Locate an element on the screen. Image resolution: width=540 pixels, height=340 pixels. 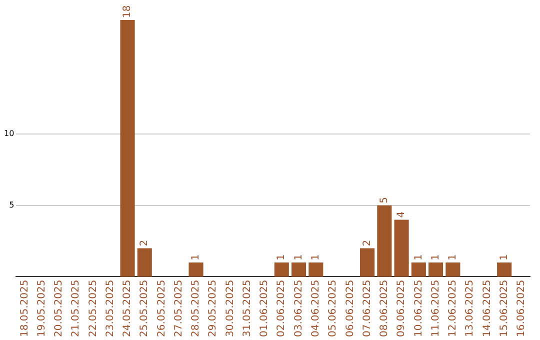
x-tick-label: 19.05.2025 is located at coordinates (42, 309).